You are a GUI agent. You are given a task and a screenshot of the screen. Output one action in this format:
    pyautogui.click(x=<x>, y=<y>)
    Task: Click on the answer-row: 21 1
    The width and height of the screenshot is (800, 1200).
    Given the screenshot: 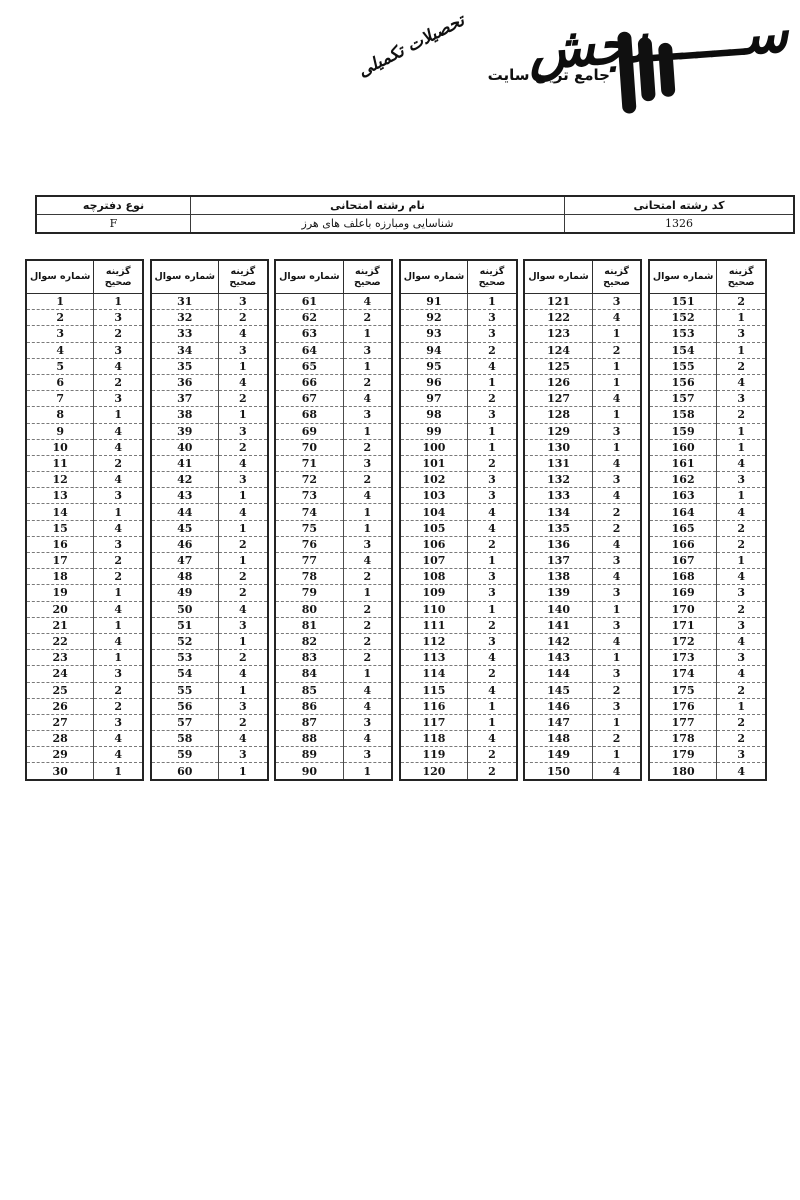 What is the action you would take?
    pyautogui.click(x=84, y=625)
    